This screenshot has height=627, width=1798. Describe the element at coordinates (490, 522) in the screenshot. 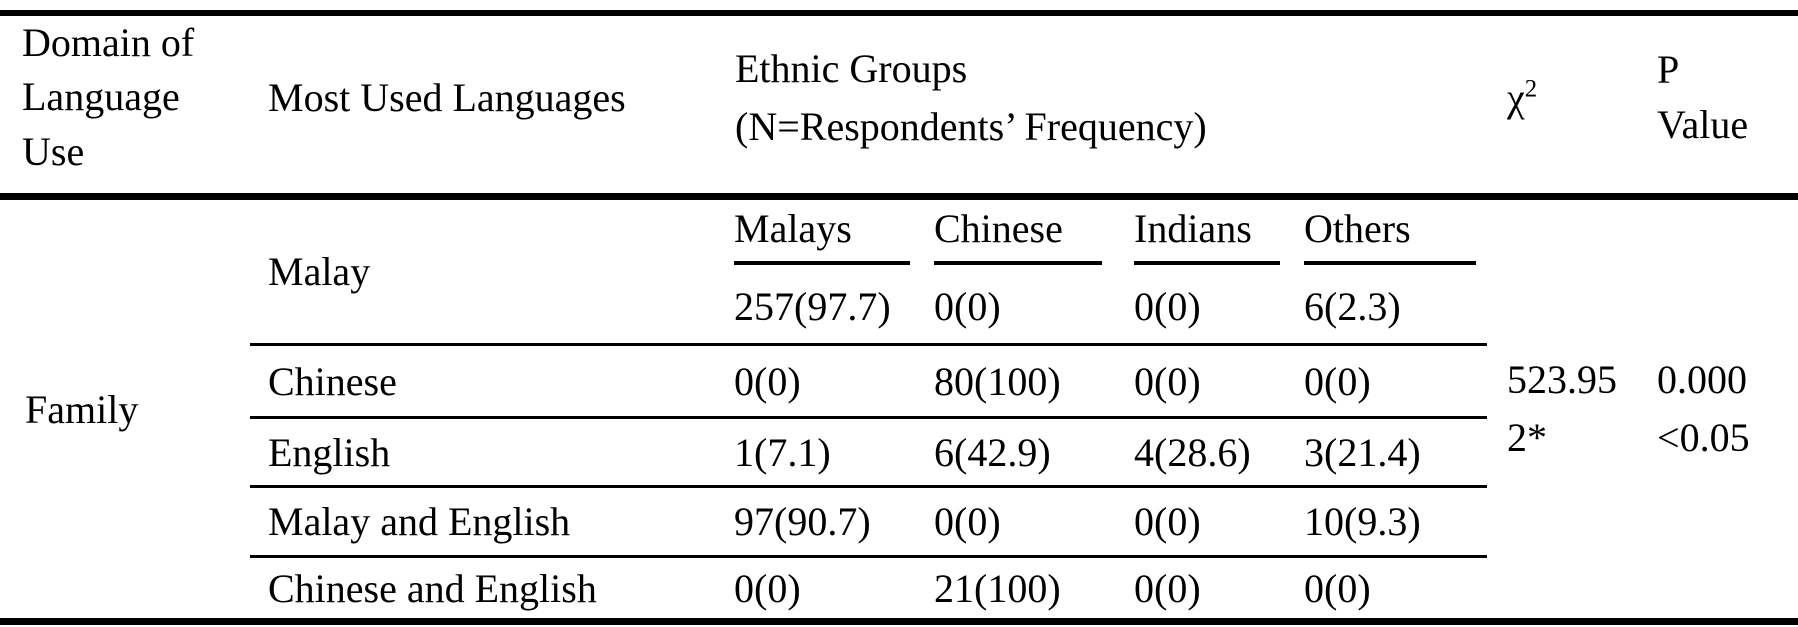

I see `language-cell: Malay and English` at that location.